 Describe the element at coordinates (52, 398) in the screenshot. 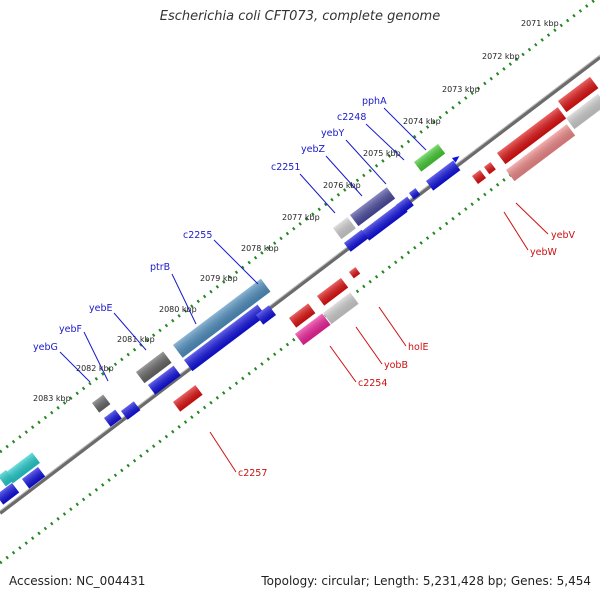

I see `kbp-label: 2083 kbp` at that location.